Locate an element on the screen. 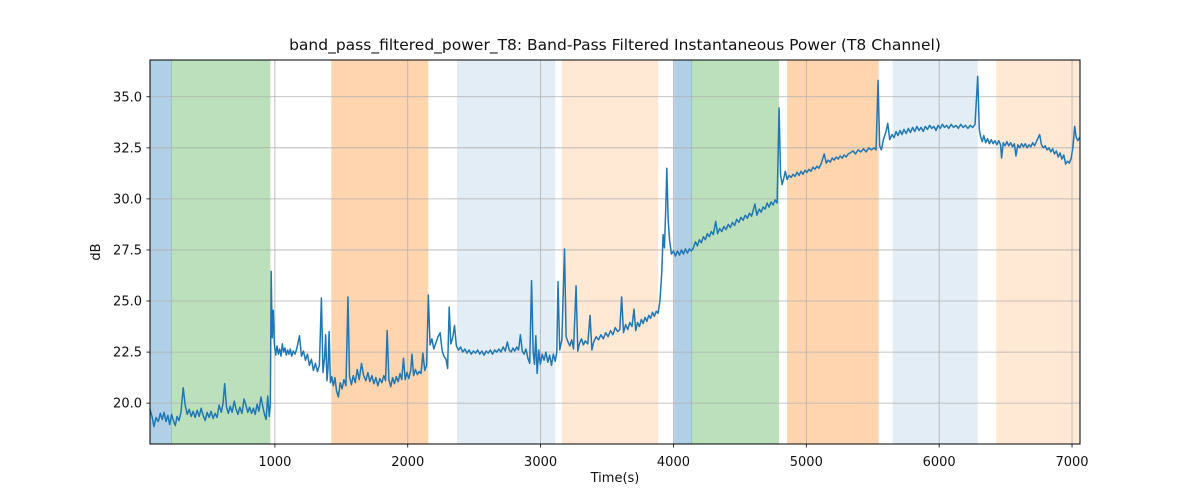  y-tick-label: 20.0 is located at coordinates (127, 404).